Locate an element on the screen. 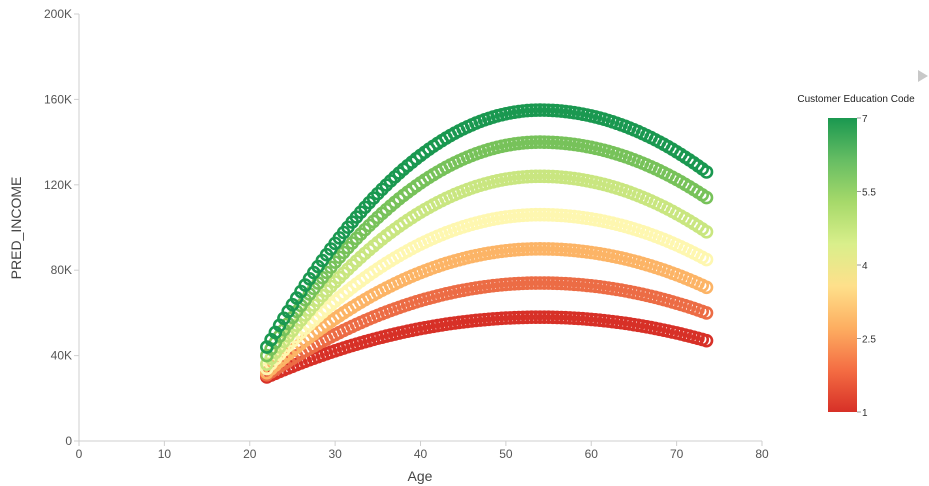 Image resolution: width=929 pixels, height=486 pixels. y-tick-label: 120K is located at coordinates (58, 185).